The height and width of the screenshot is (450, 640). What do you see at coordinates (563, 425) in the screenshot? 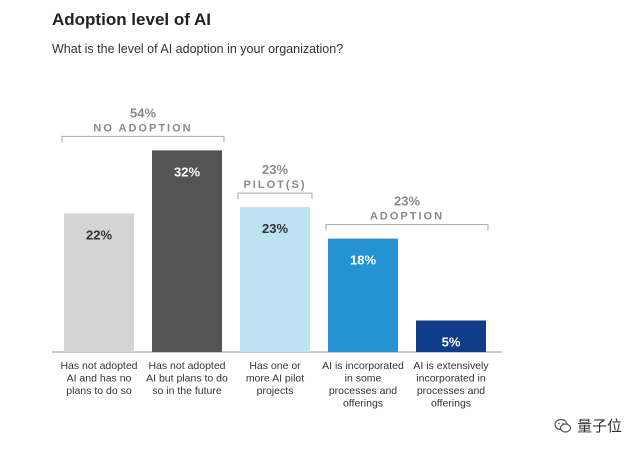
I see `wechat-icon` at bounding box center [563, 425].